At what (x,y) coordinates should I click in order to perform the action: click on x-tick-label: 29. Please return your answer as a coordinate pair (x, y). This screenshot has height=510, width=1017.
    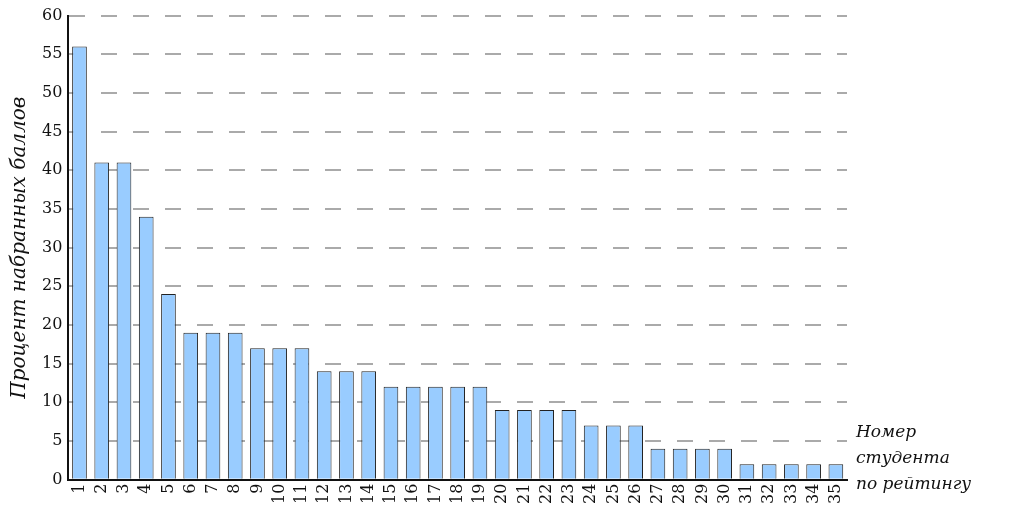
    Looking at the image, I should click on (701, 493).